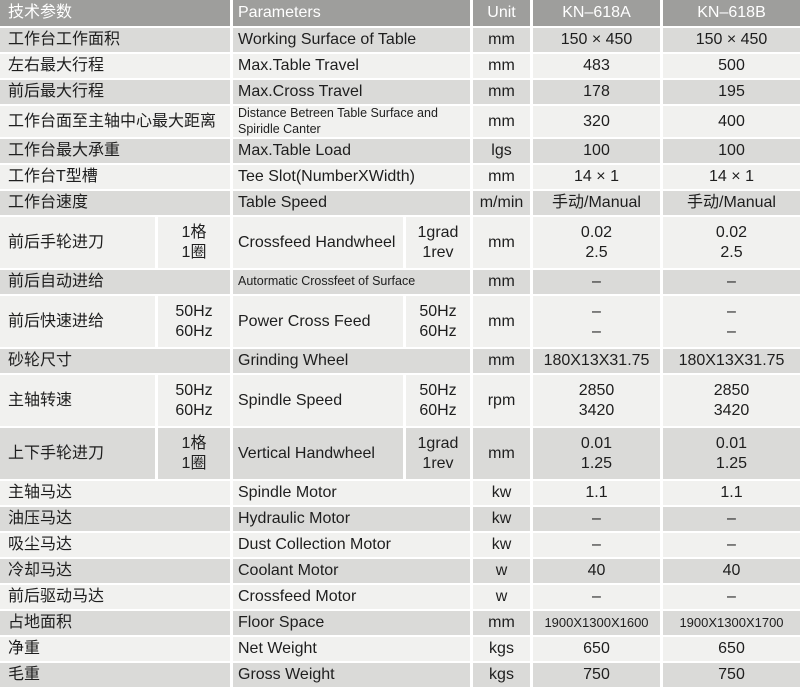  I want to click on table-row: 工作台最大承重 Max.Table Load lgs 100 100, so click(400, 151).